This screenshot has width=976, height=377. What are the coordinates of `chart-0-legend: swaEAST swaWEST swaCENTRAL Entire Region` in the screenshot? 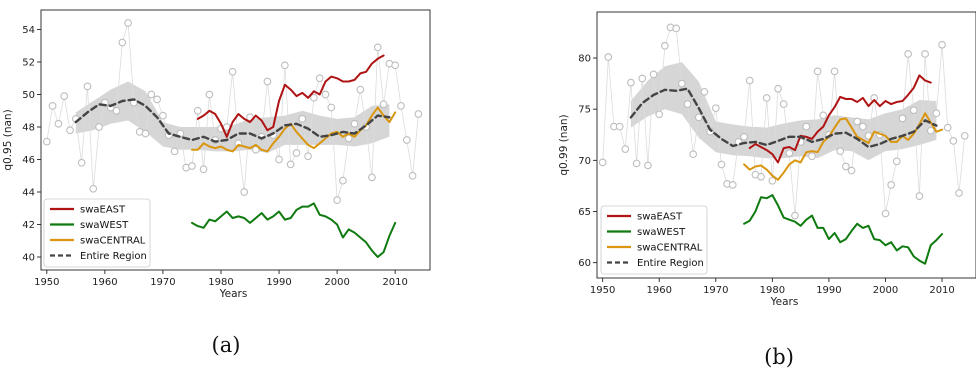 It's located at (97, 233).